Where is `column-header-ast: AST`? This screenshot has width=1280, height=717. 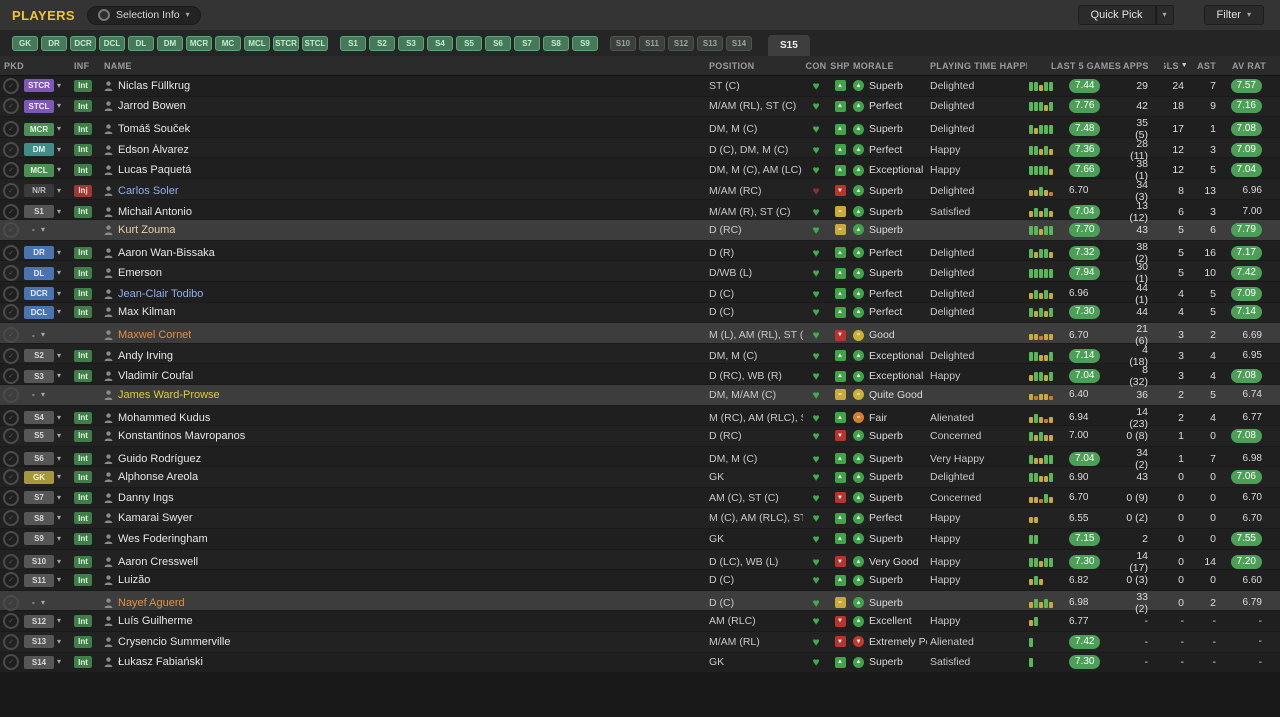 column-header-ast: AST is located at coordinates (1206, 65).